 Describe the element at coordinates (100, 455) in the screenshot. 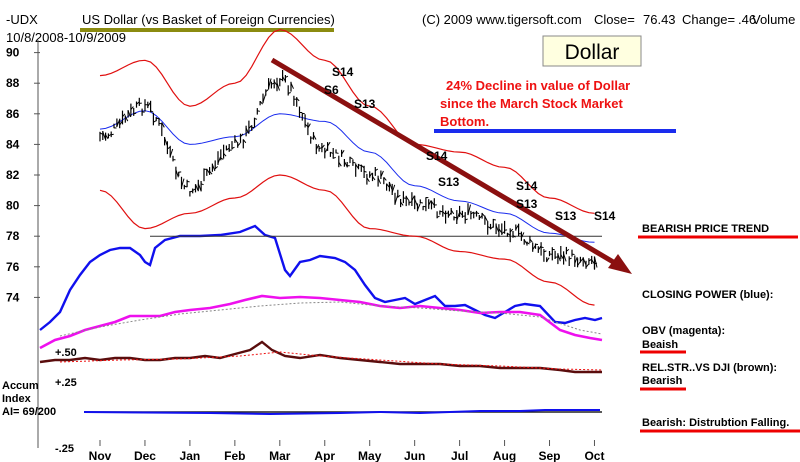

I see `x-tick-label: Nov` at that location.